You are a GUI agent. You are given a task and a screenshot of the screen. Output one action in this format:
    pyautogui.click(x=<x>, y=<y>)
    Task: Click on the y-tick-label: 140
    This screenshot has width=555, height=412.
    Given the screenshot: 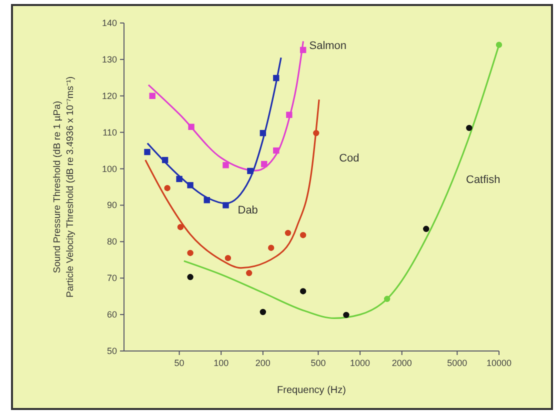 What is the action you would take?
    pyautogui.click(x=109, y=23)
    